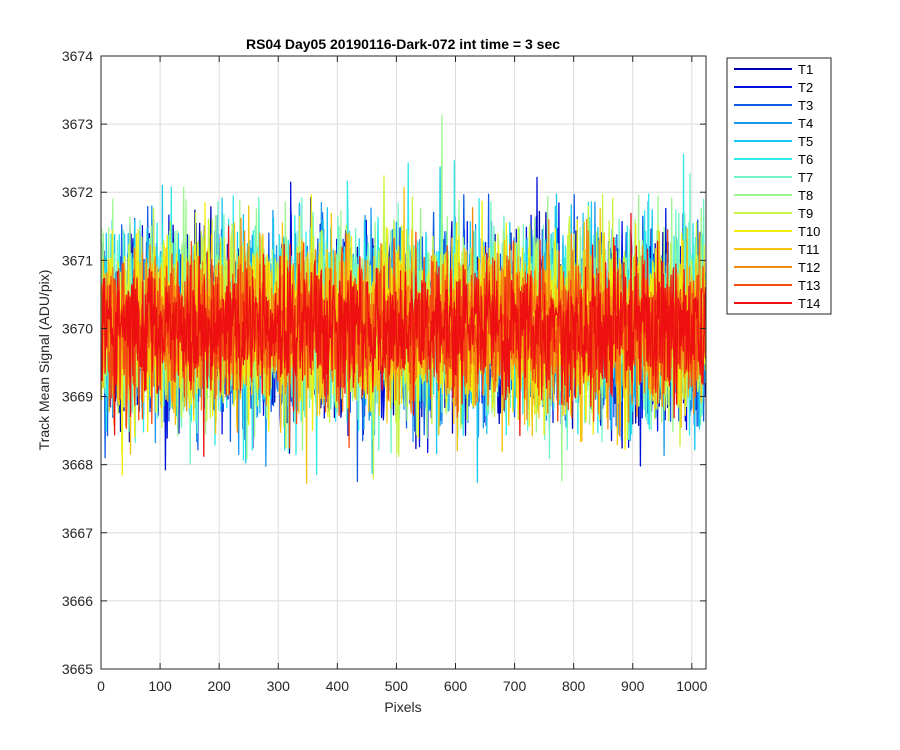 The height and width of the screenshot is (750, 900). What do you see at coordinates (805, 213) in the screenshot?
I see `legend-label: T9` at bounding box center [805, 213].